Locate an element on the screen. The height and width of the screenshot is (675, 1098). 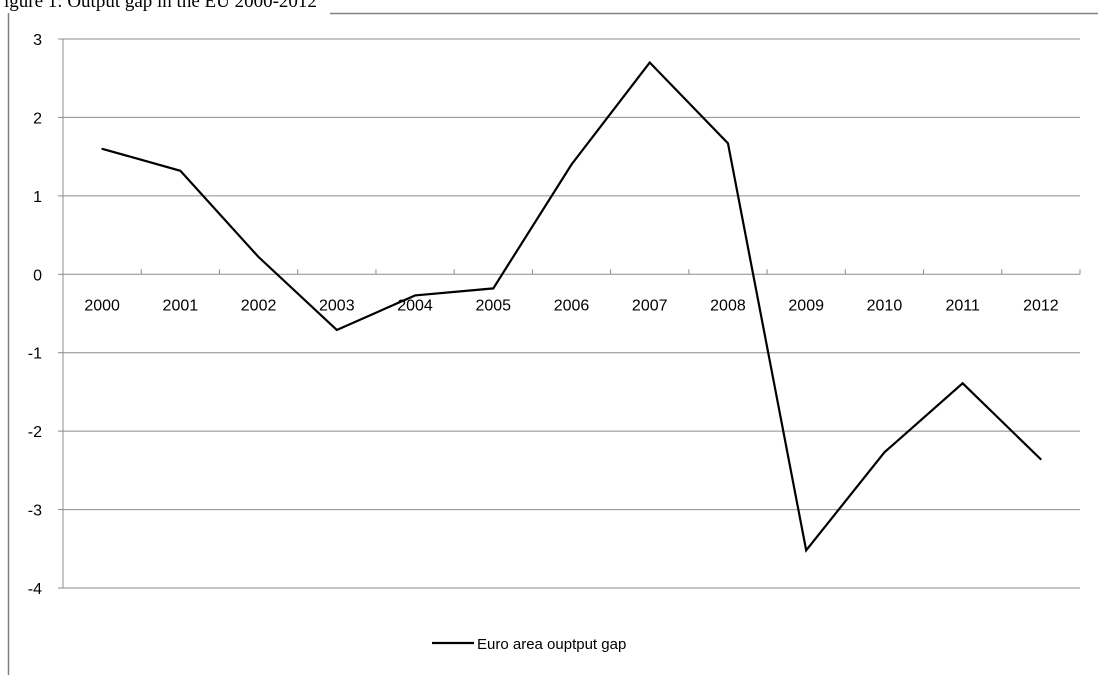
x-tick-label: 2005 is located at coordinates (493, 305).